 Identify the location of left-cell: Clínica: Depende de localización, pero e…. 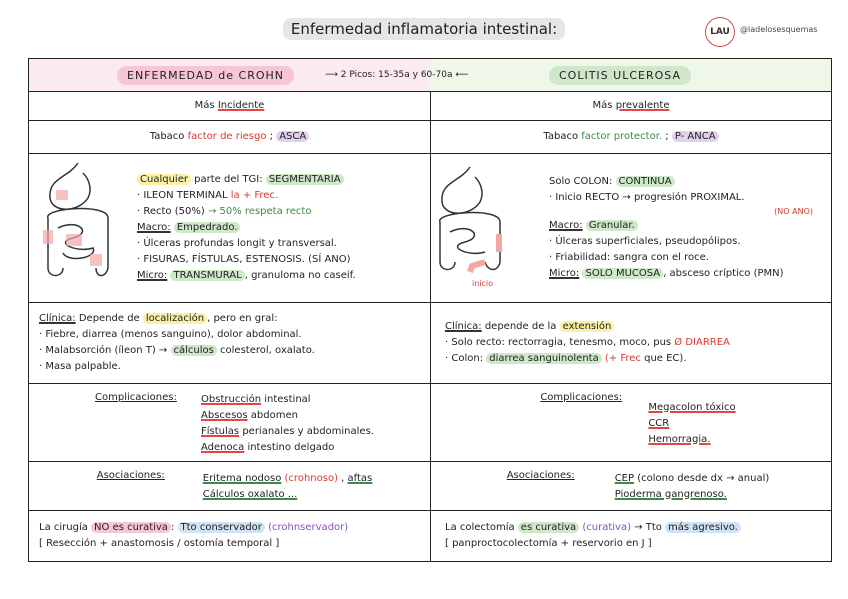
(229, 343).